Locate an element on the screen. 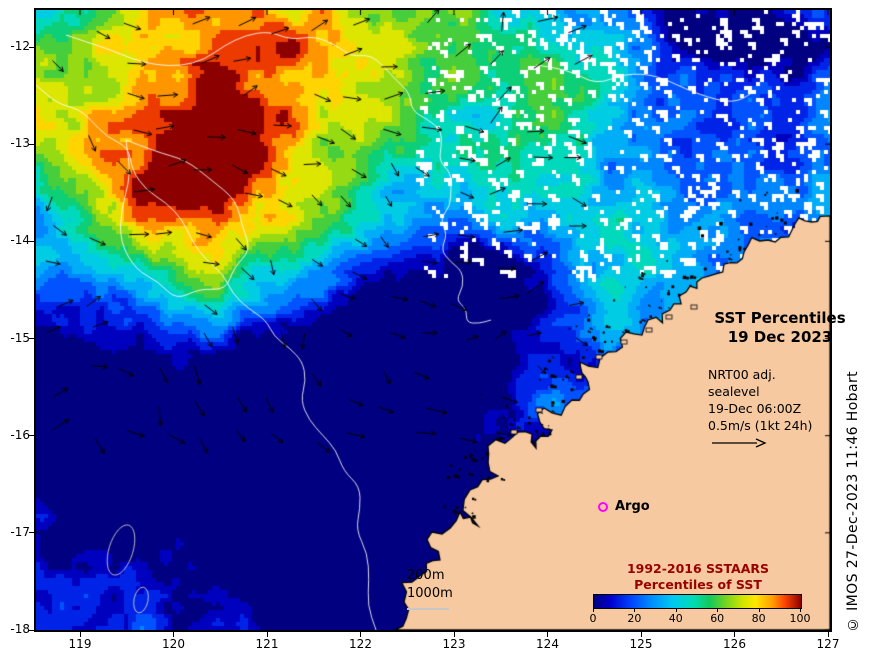 Image resolution: width=872 pixels, height=666 pixels. y-tick-label: -16 is located at coordinates (20, 434).